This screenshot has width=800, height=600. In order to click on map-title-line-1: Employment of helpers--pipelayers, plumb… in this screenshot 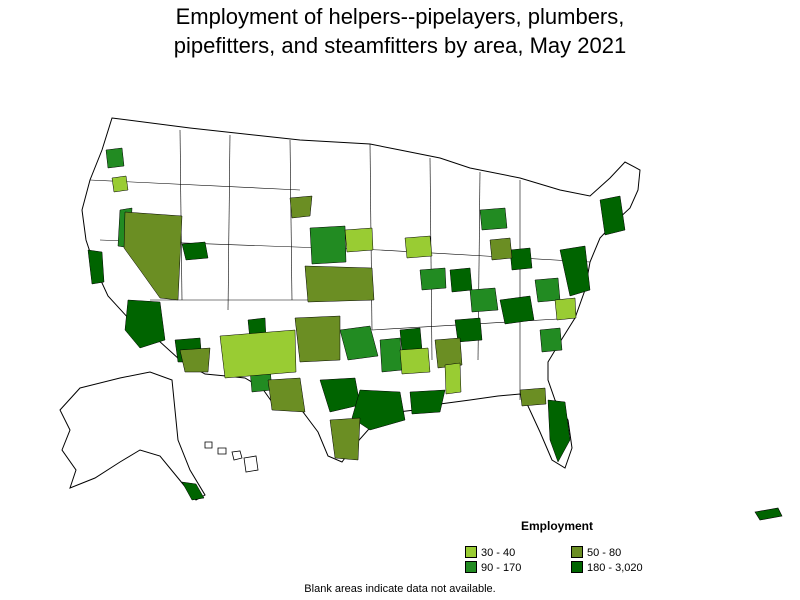, I will do `click(400, 16)`.